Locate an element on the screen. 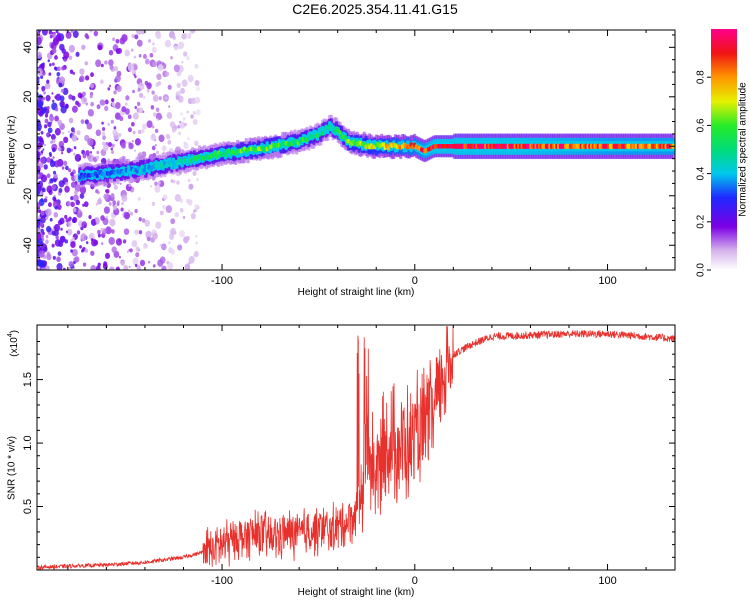 This screenshot has height=600, width=750. y-tick-label: 1.0 is located at coordinates (28, 442).